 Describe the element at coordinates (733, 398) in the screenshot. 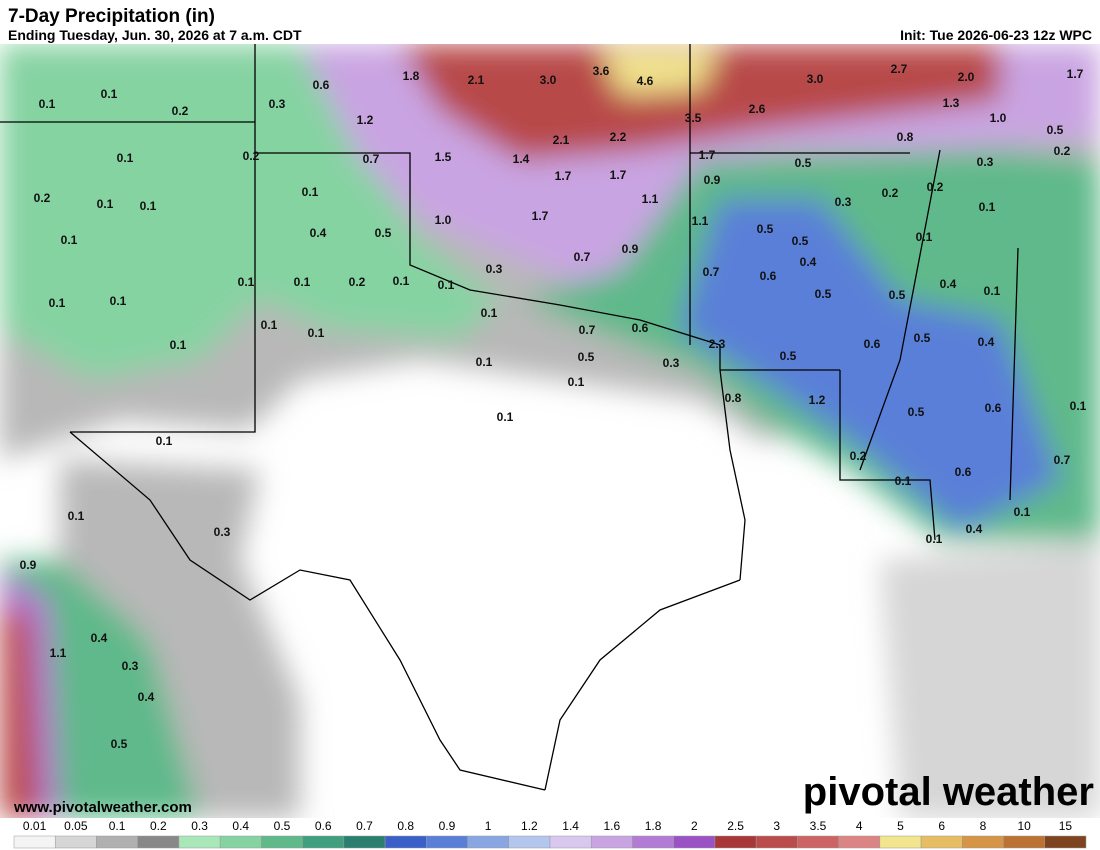

I see `precip-label: 0.8` at that location.